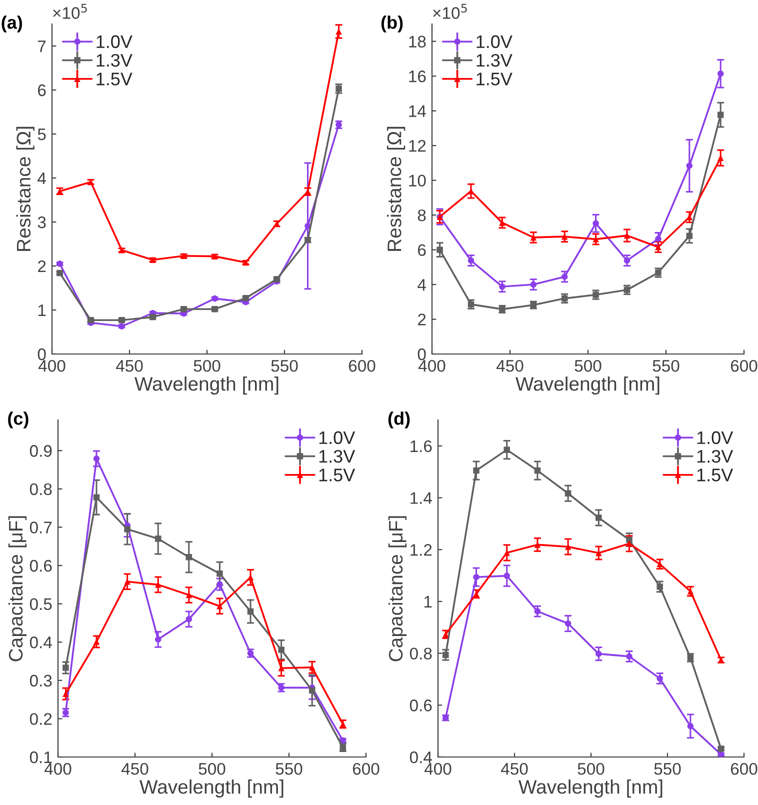  What do you see at coordinates (417, 180) in the screenshot?
I see `y-tick-label: 10` at bounding box center [417, 180].